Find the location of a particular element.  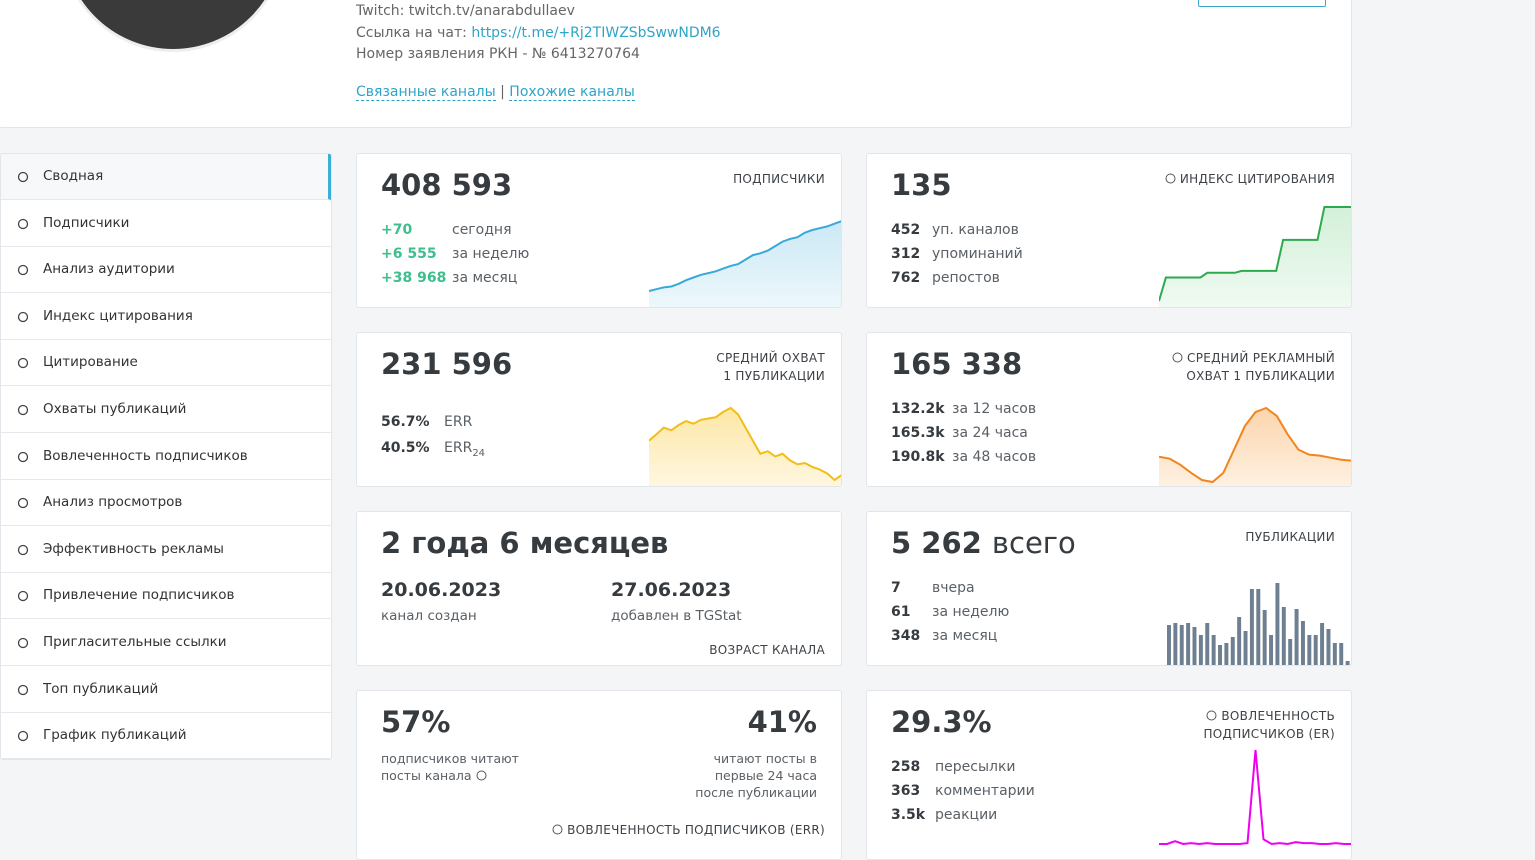

row-label-text: за 12 часов is located at coordinates (994, 409).